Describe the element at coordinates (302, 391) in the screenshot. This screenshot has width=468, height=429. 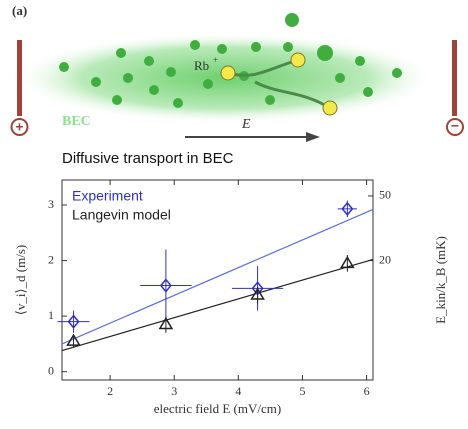
I see `x-tick-label: 5` at that location.